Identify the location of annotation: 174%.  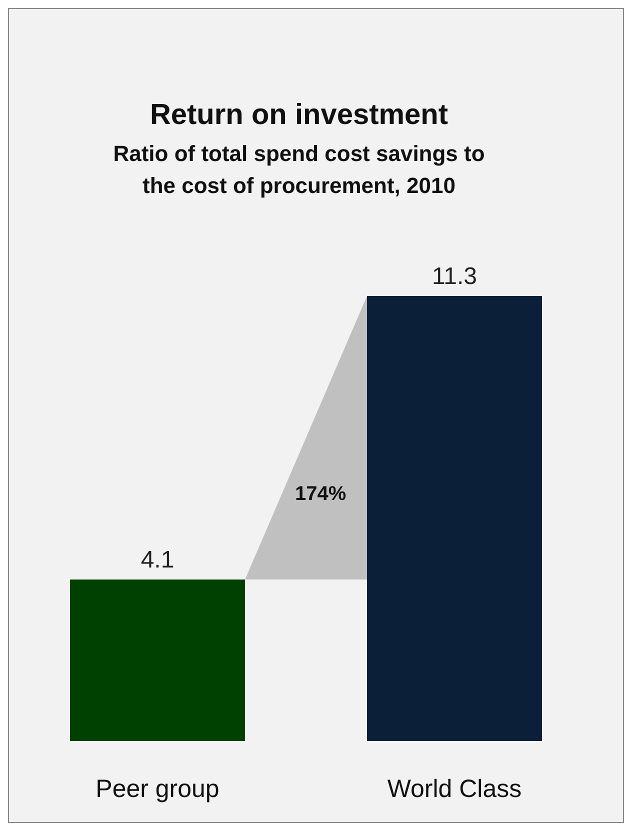
(320, 494).